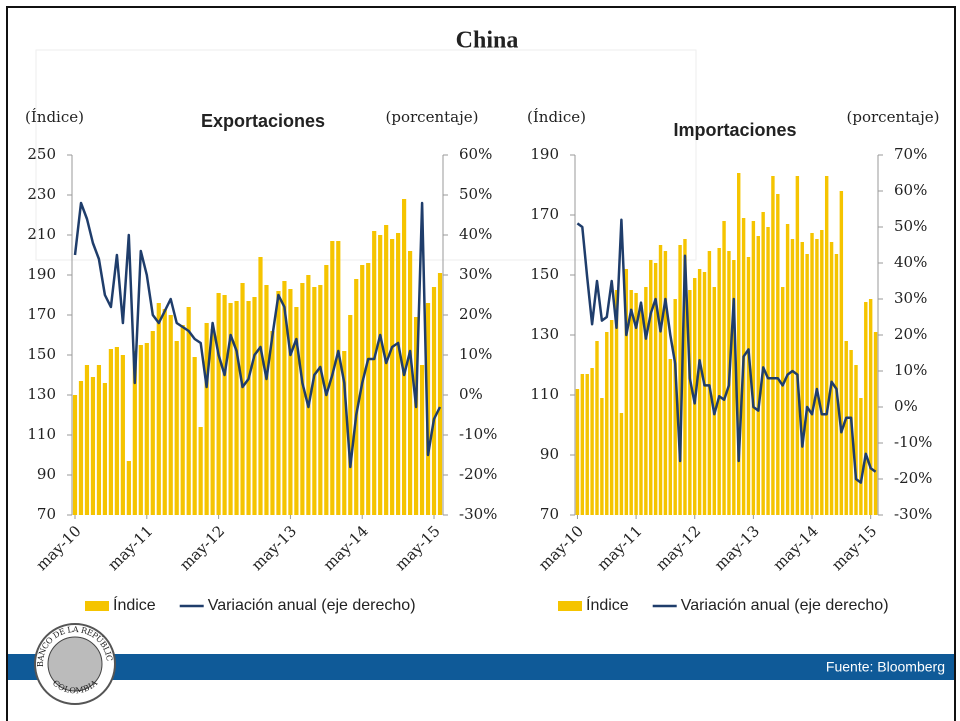 This screenshot has height=721, width=960. I want to click on legend-swatch, so click(570, 606).